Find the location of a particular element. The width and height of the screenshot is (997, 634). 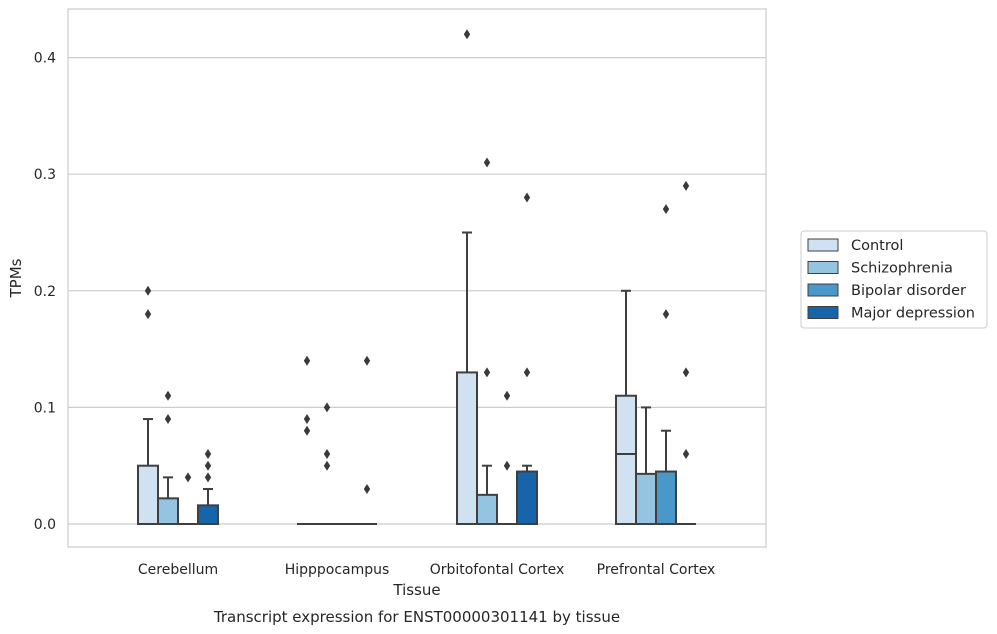

legend-entry-label: Major depression is located at coordinates (913, 314).